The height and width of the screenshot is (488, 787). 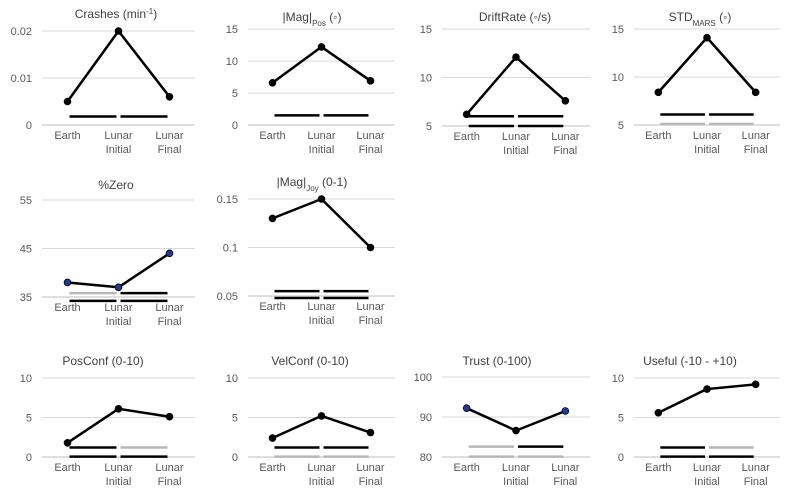 What do you see at coordinates (423, 378) in the screenshot?
I see `y-tick-label: 100` at bounding box center [423, 378].